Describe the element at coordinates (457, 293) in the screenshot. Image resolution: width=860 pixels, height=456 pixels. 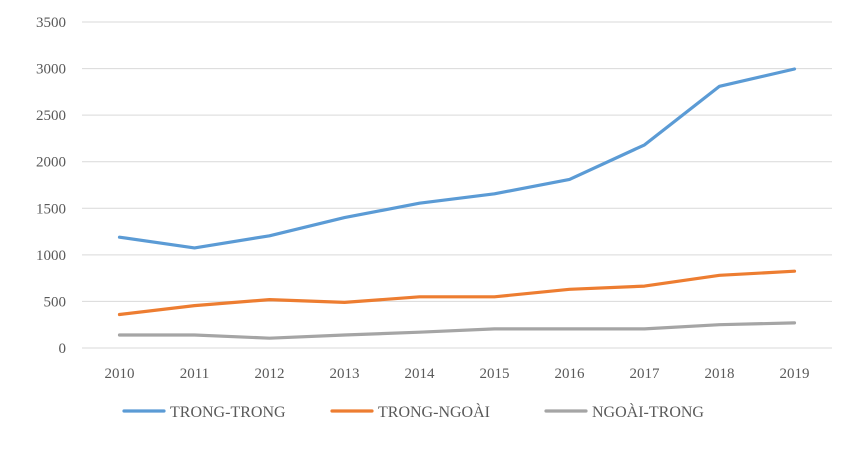
I see `series-line-trong-ngoài` at that location.